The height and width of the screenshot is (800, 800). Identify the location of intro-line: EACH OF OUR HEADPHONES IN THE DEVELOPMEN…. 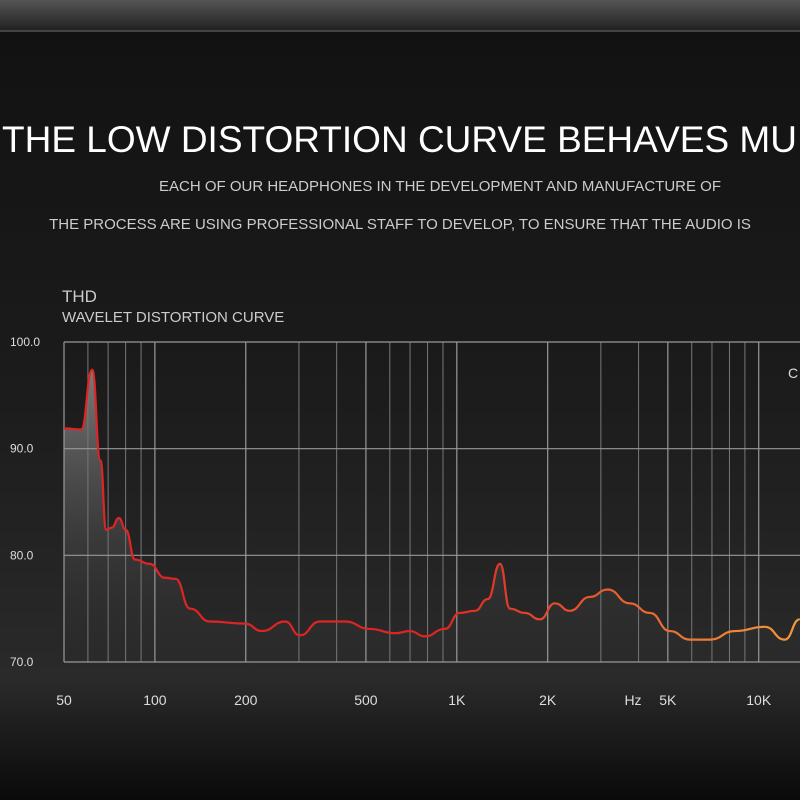
(440, 186).